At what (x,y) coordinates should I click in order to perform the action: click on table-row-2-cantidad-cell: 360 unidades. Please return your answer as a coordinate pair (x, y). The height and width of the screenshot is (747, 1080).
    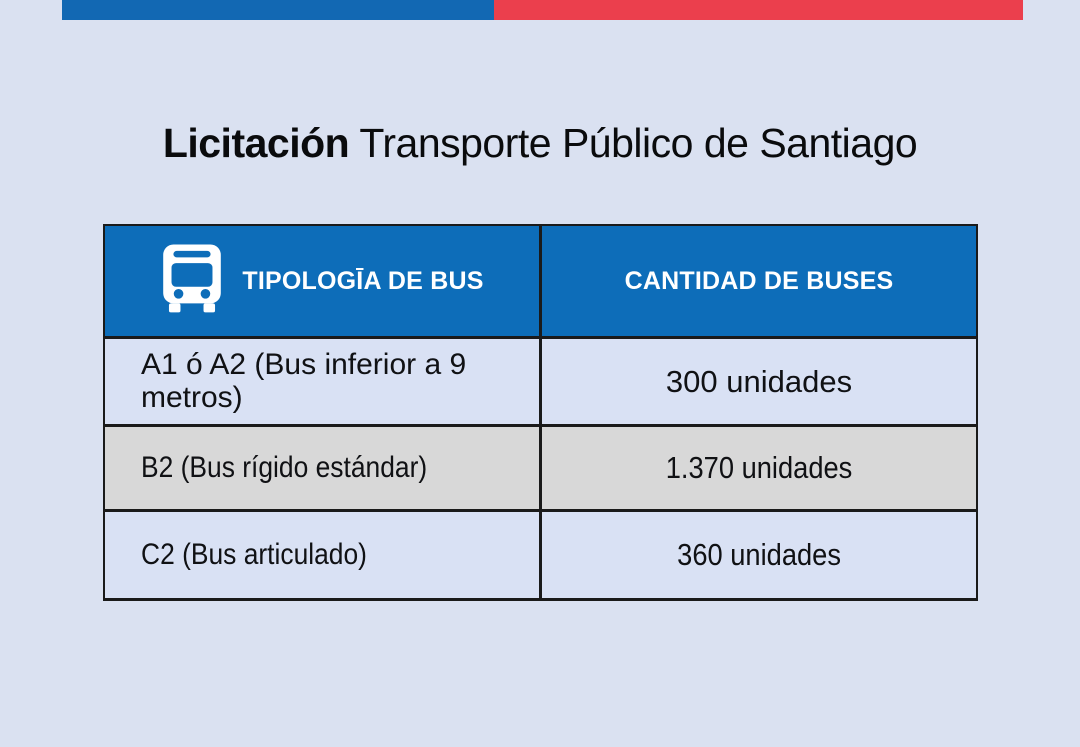
    Looking at the image, I should click on (759, 555).